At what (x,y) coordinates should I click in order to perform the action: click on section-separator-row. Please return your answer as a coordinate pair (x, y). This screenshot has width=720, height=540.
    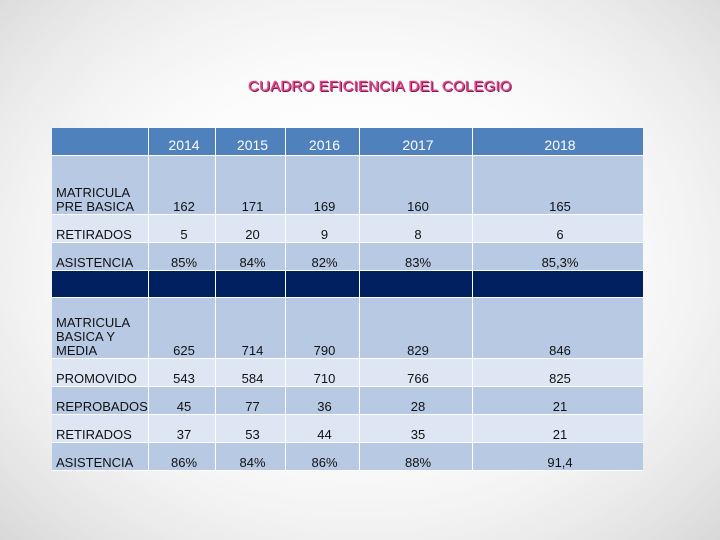
    Looking at the image, I should click on (347, 284).